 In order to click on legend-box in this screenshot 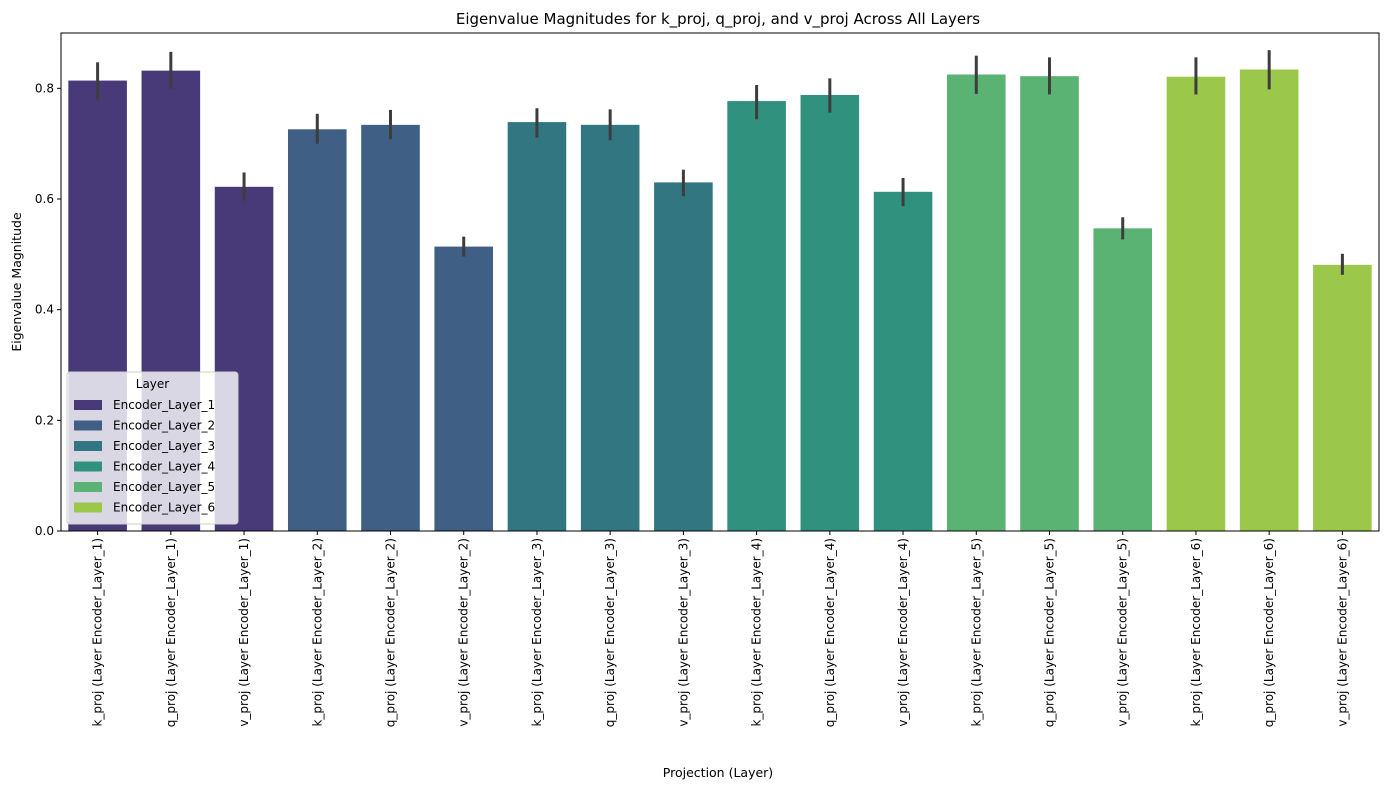, I will do `click(152, 448)`.